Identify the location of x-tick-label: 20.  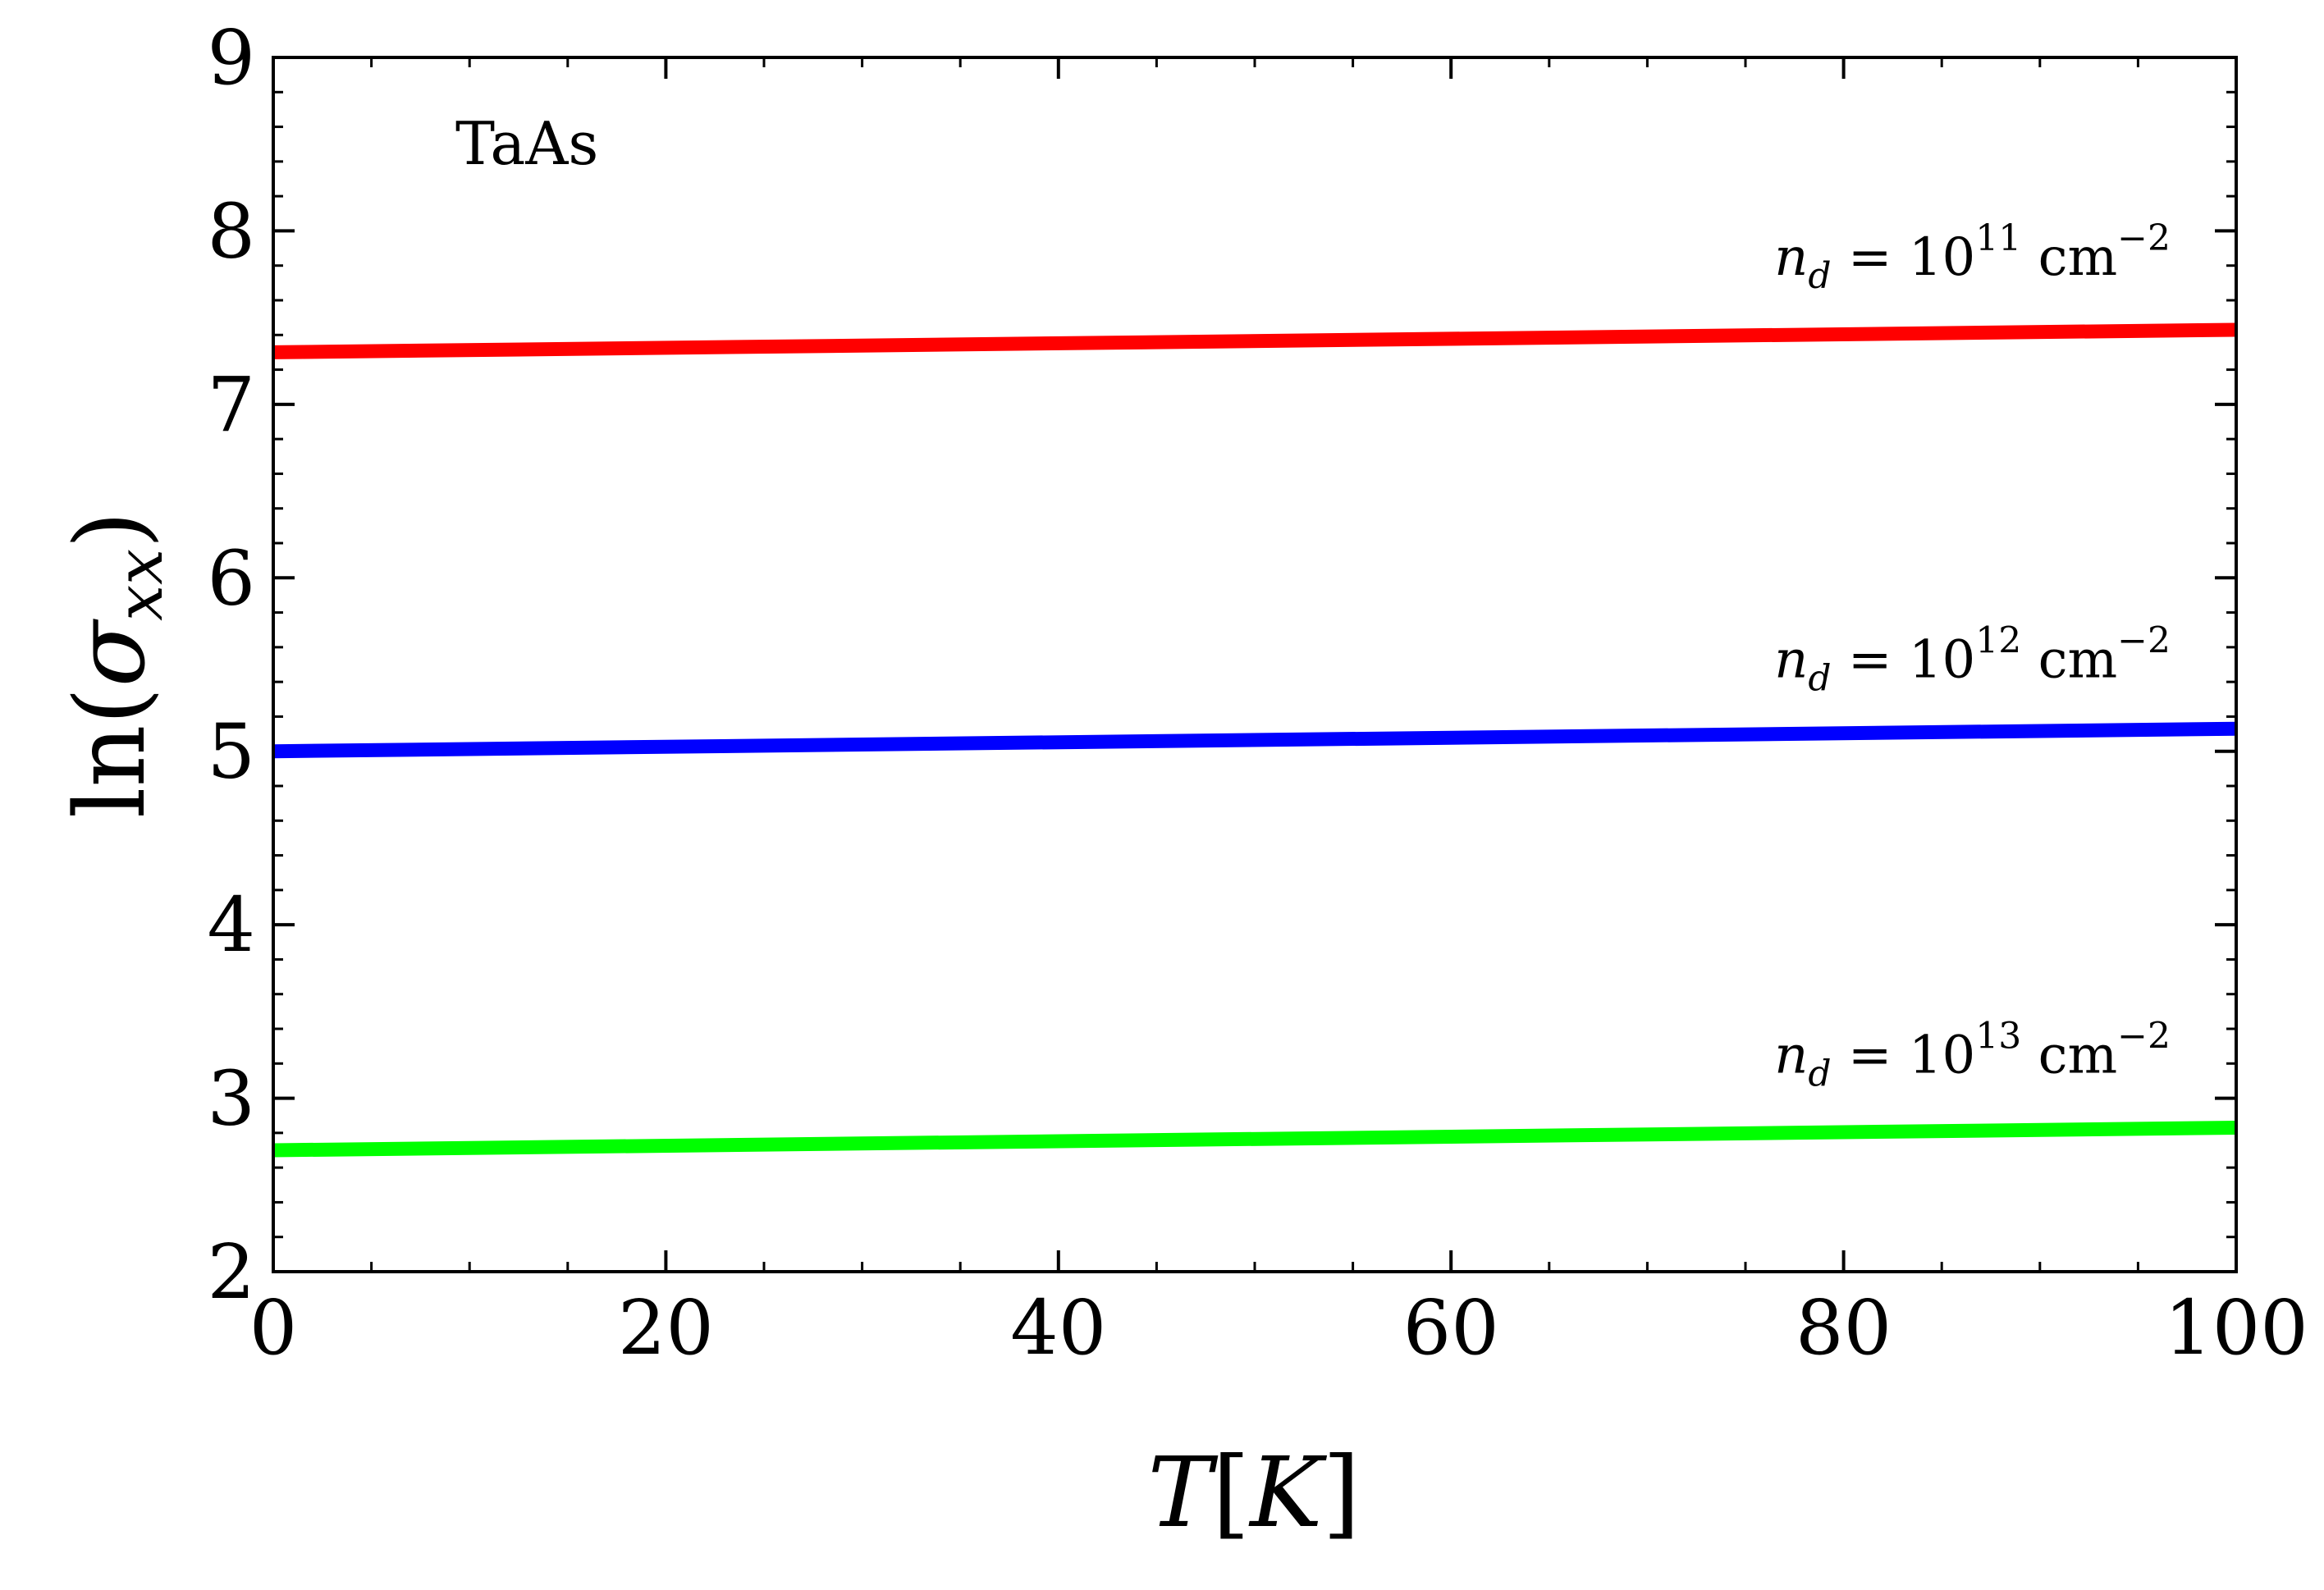
(666, 1328).